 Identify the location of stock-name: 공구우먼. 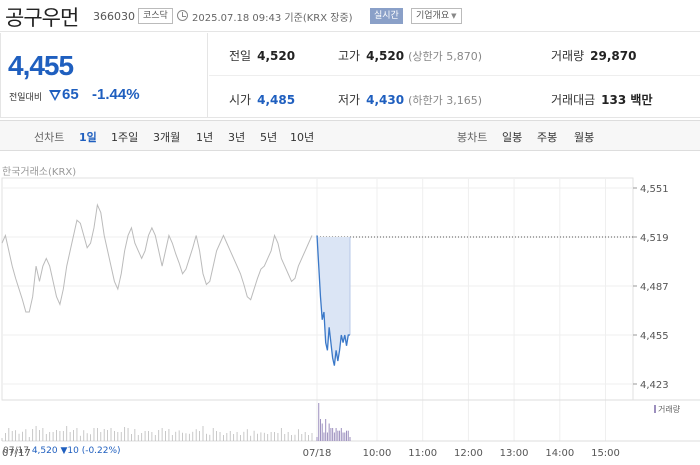
(42, 18).